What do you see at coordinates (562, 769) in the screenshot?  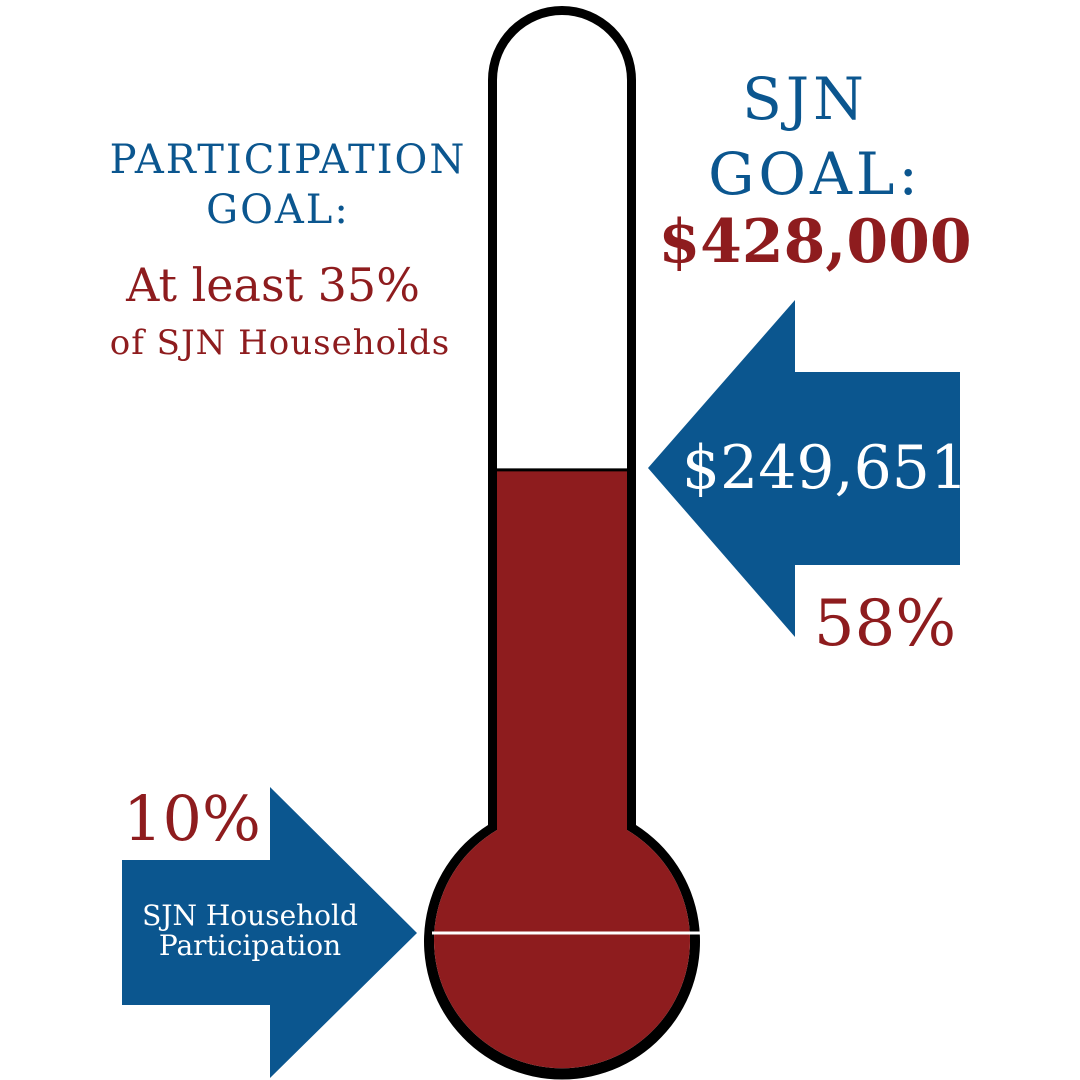 I see `thermometer-fill-level` at bounding box center [562, 769].